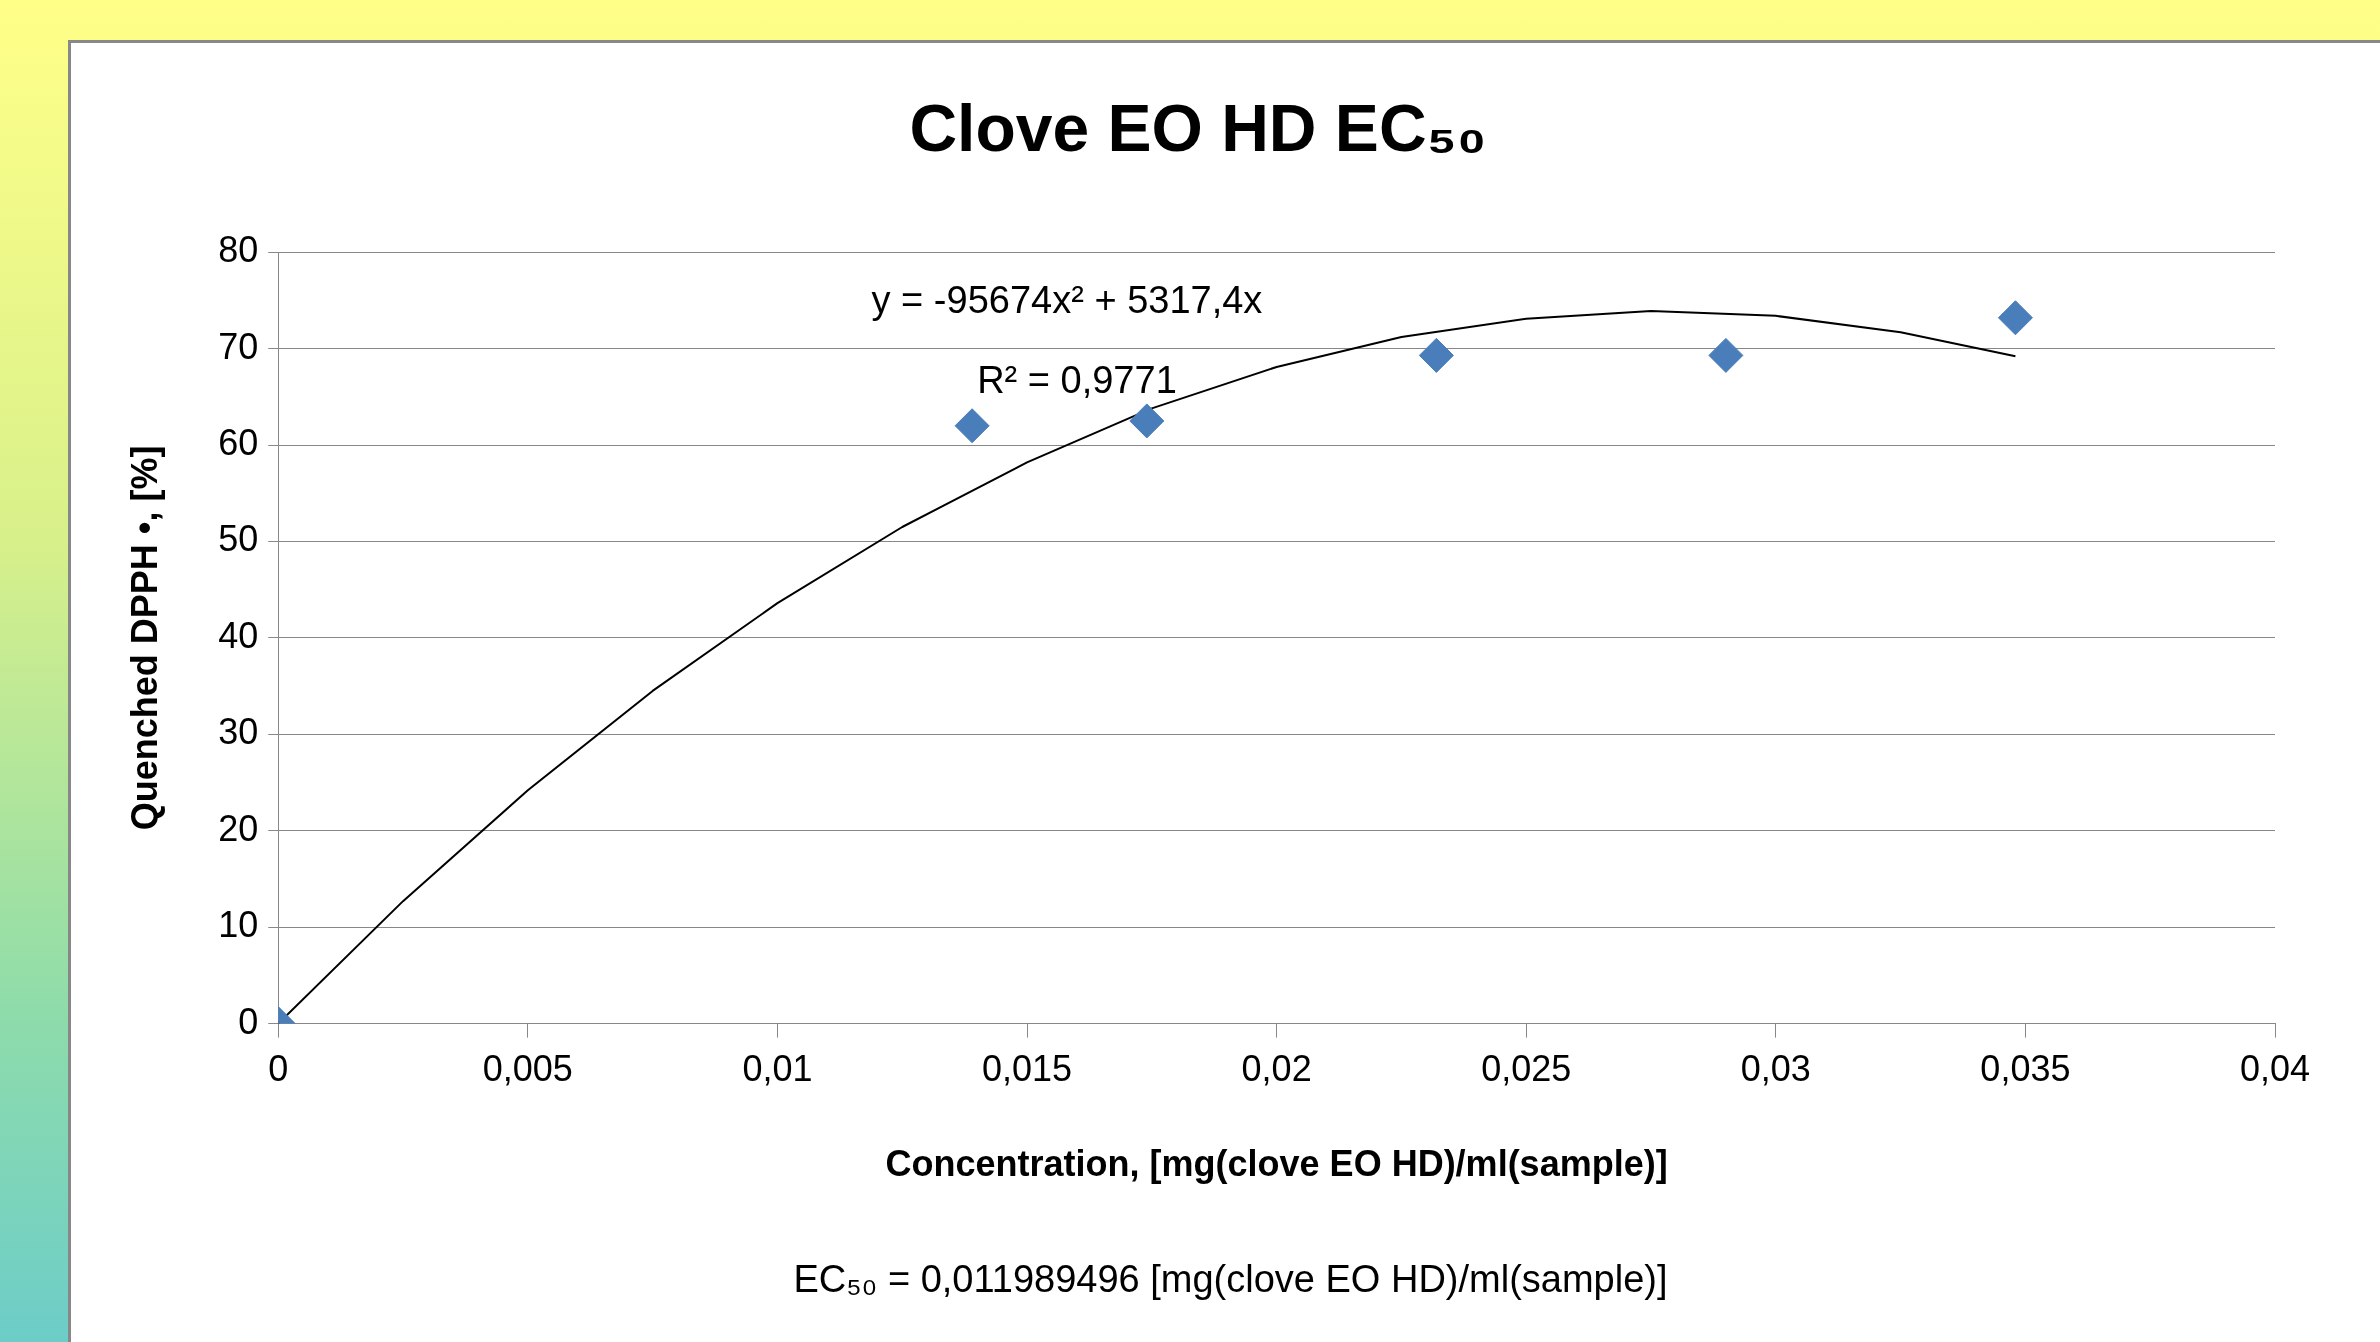 This screenshot has width=2380, height=1342. What do you see at coordinates (1198, 127) in the screenshot?
I see `chart-title: Clove EO HD EC₅₀` at bounding box center [1198, 127].